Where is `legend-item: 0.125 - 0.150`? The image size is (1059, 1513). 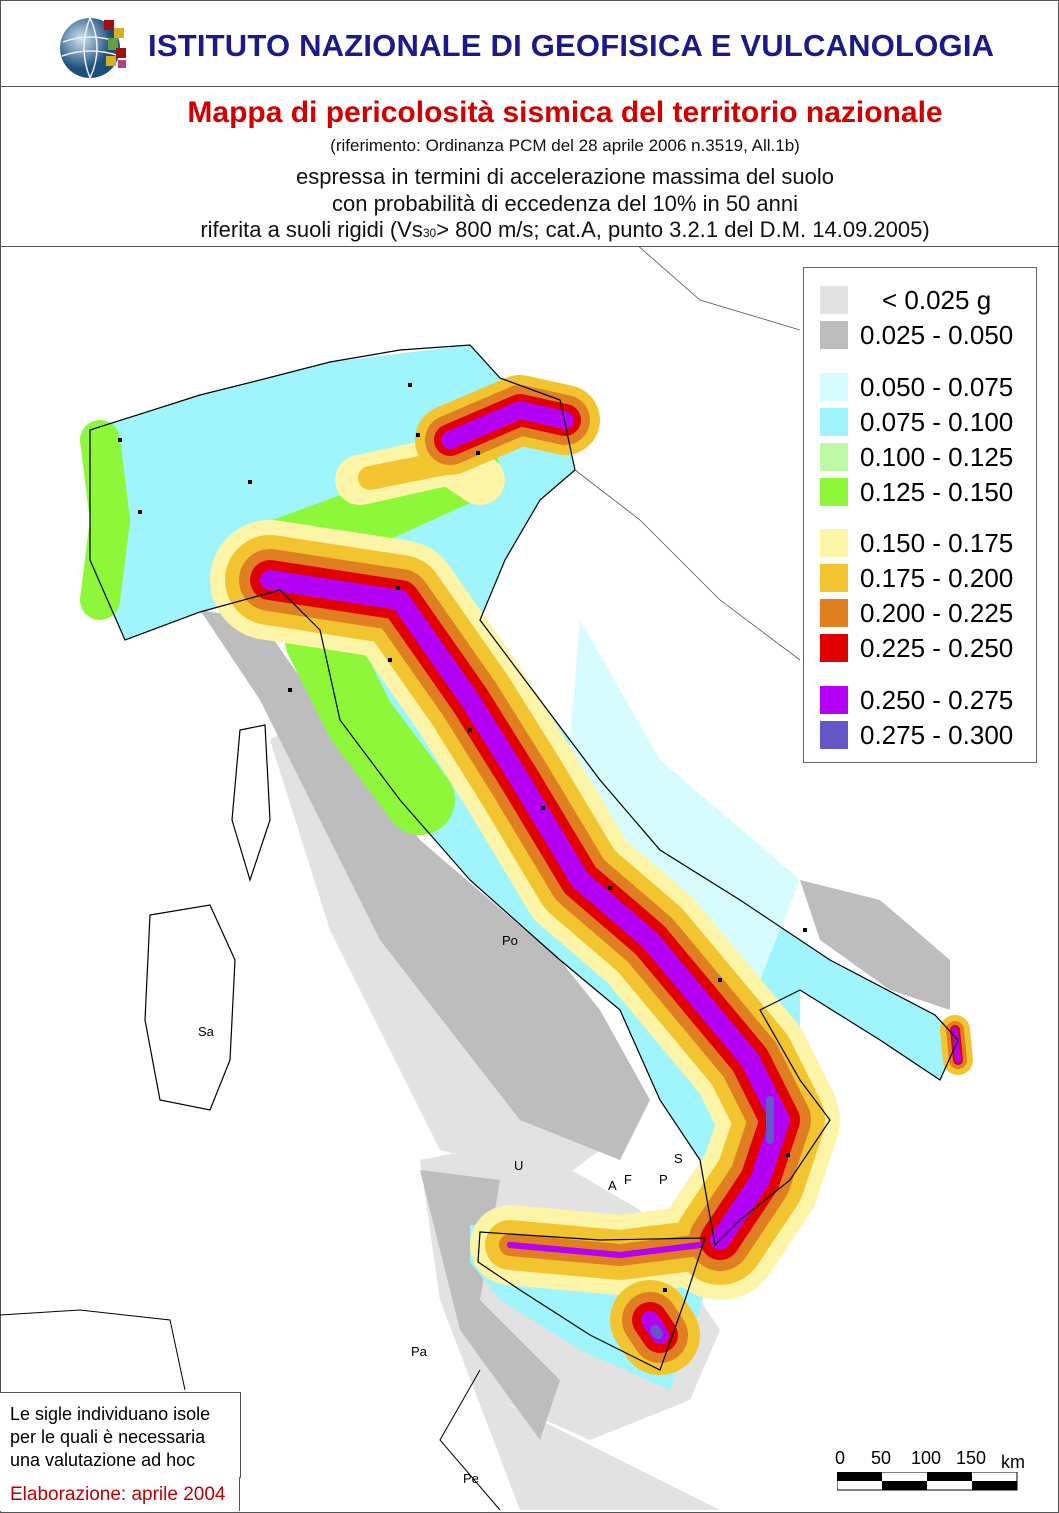
legend-item: 0.125 - 0.150 is located at coordinates (917, 491).